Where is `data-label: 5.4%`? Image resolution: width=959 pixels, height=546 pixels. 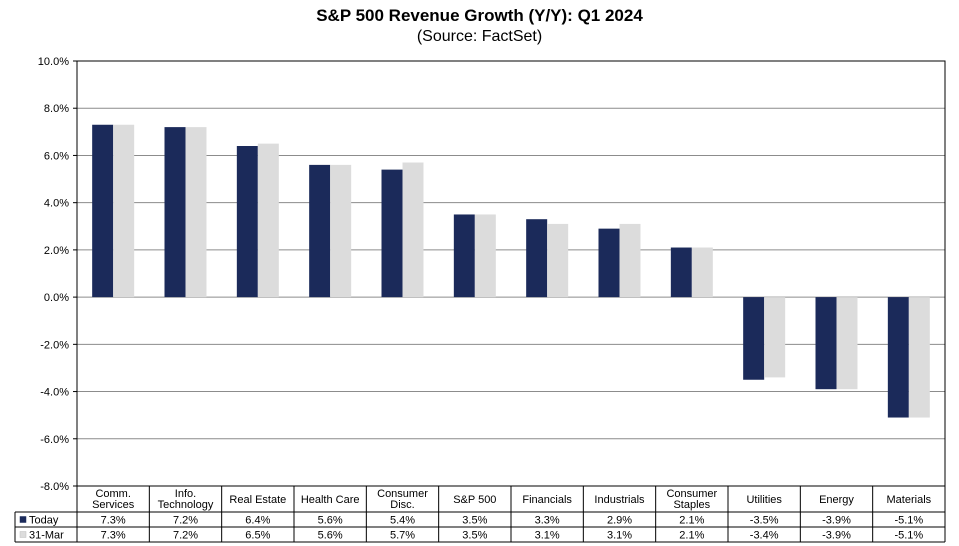 data-label: 5.4% is located at coordinates (402, 521).